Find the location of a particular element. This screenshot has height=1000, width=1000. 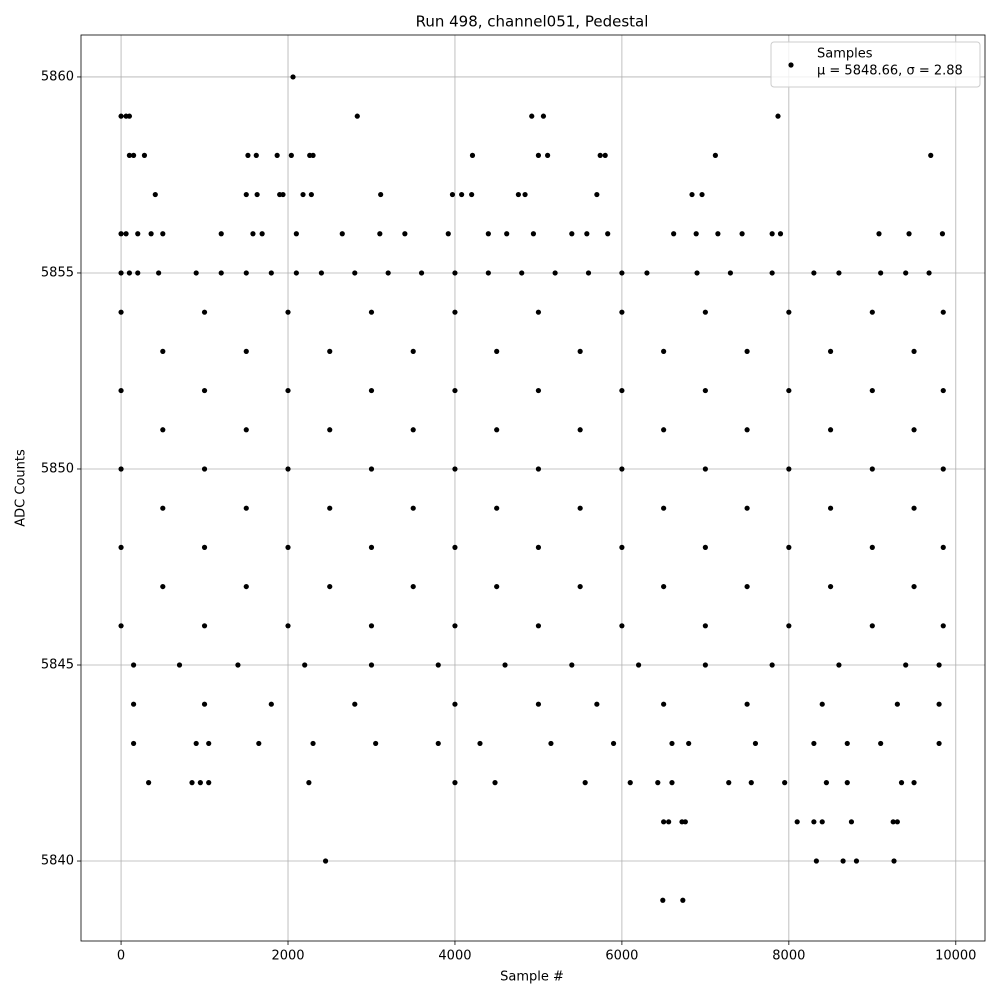

legend-marker is located at coordinates (791, 65).